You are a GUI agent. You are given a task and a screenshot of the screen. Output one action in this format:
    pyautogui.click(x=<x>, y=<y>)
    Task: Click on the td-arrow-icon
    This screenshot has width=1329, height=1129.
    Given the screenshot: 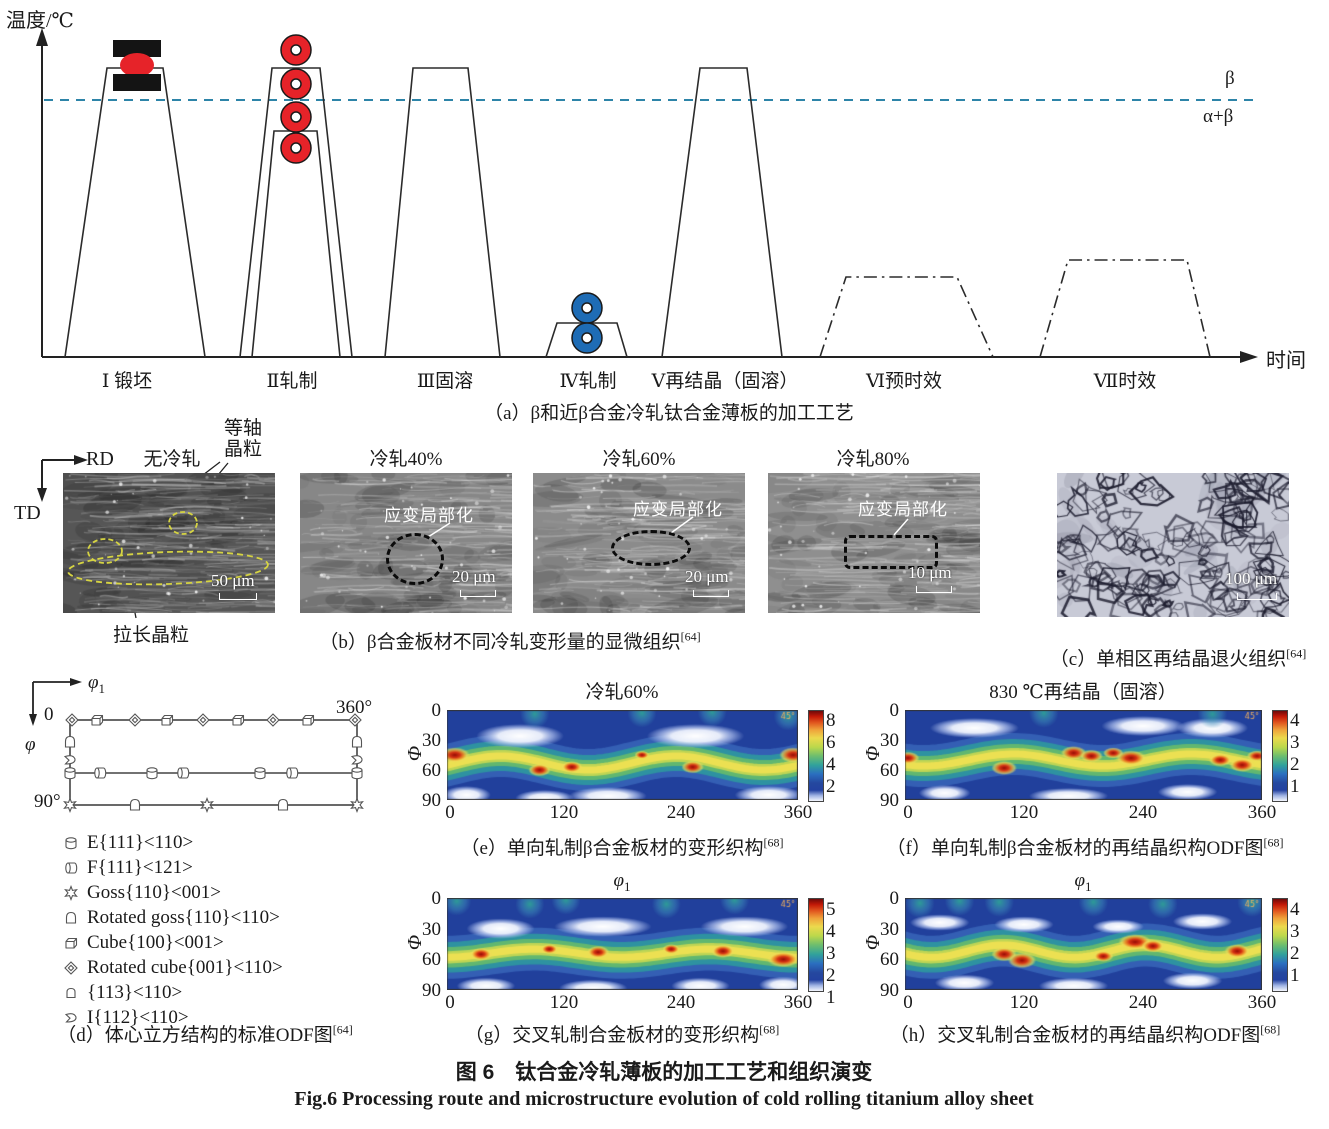 What is the action you would take?
    pyautogui.click(x=42, y=495)
    